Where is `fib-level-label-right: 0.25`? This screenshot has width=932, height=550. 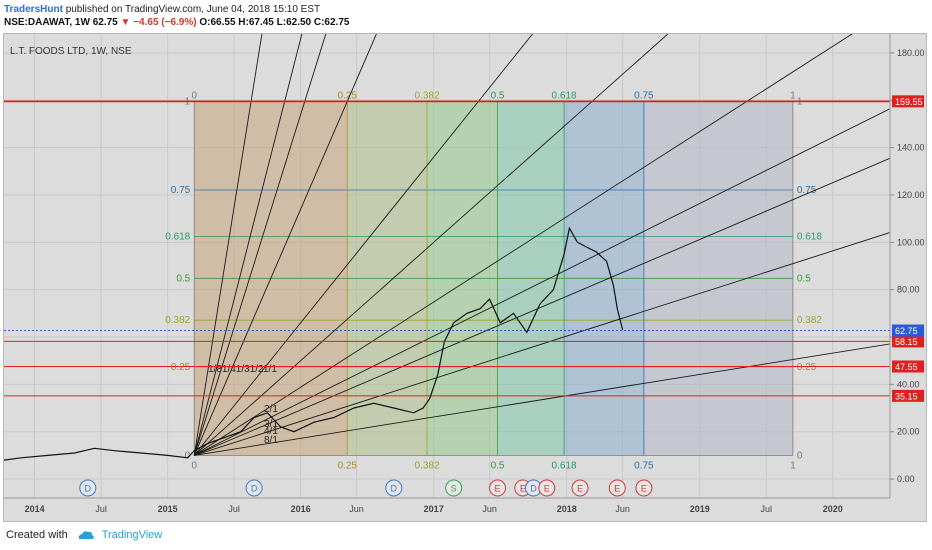 fib-level-label-right: 0.25 is located at coordinates (807, 367).